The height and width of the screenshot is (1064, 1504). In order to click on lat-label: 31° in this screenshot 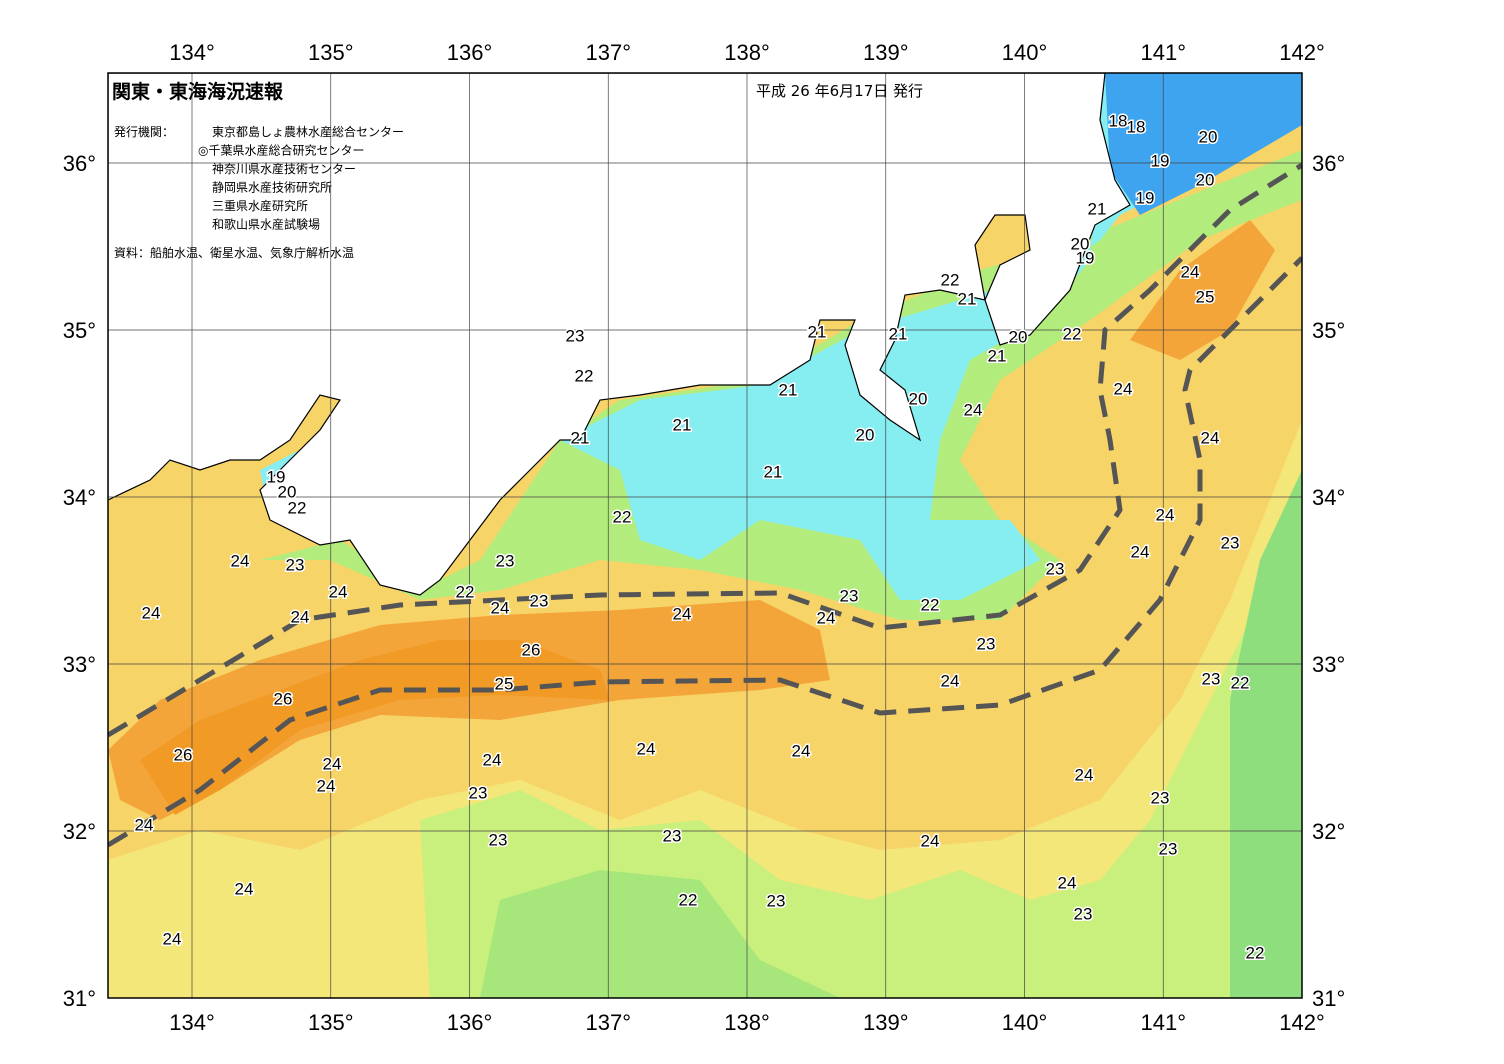, I will do `click(1328, 998)`.